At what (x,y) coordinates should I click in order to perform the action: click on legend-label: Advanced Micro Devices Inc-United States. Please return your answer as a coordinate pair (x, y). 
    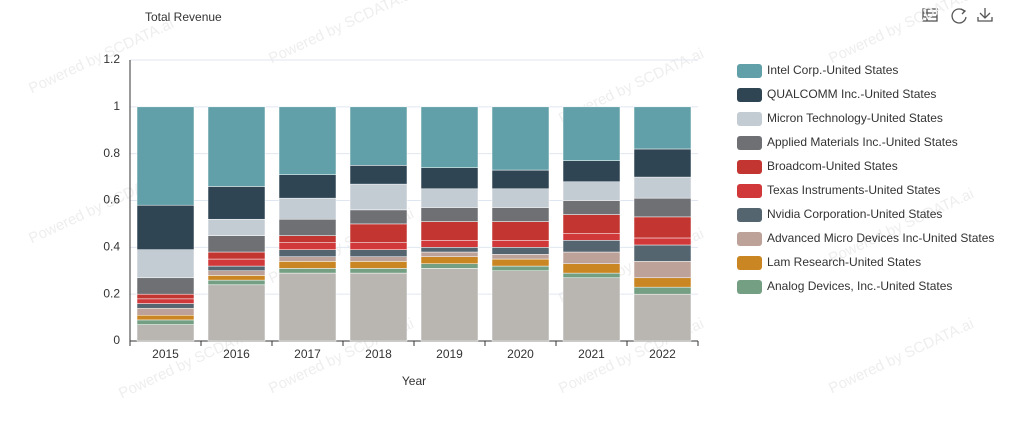
    Looking at the image, I should click on (880, 238).